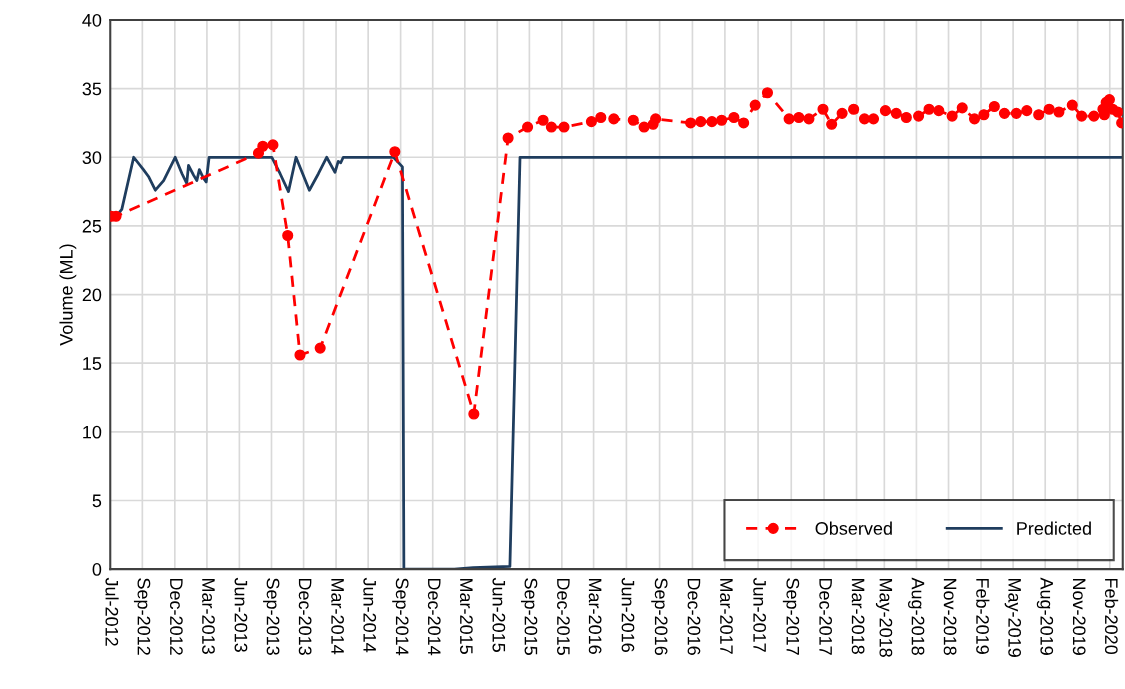 Image resolution: width=1125 pixels, height=689 pixels. Describe the element at coordinates (1079, 616) in the screenshot. I see `x-tick-label: Nov-2019` at that location.